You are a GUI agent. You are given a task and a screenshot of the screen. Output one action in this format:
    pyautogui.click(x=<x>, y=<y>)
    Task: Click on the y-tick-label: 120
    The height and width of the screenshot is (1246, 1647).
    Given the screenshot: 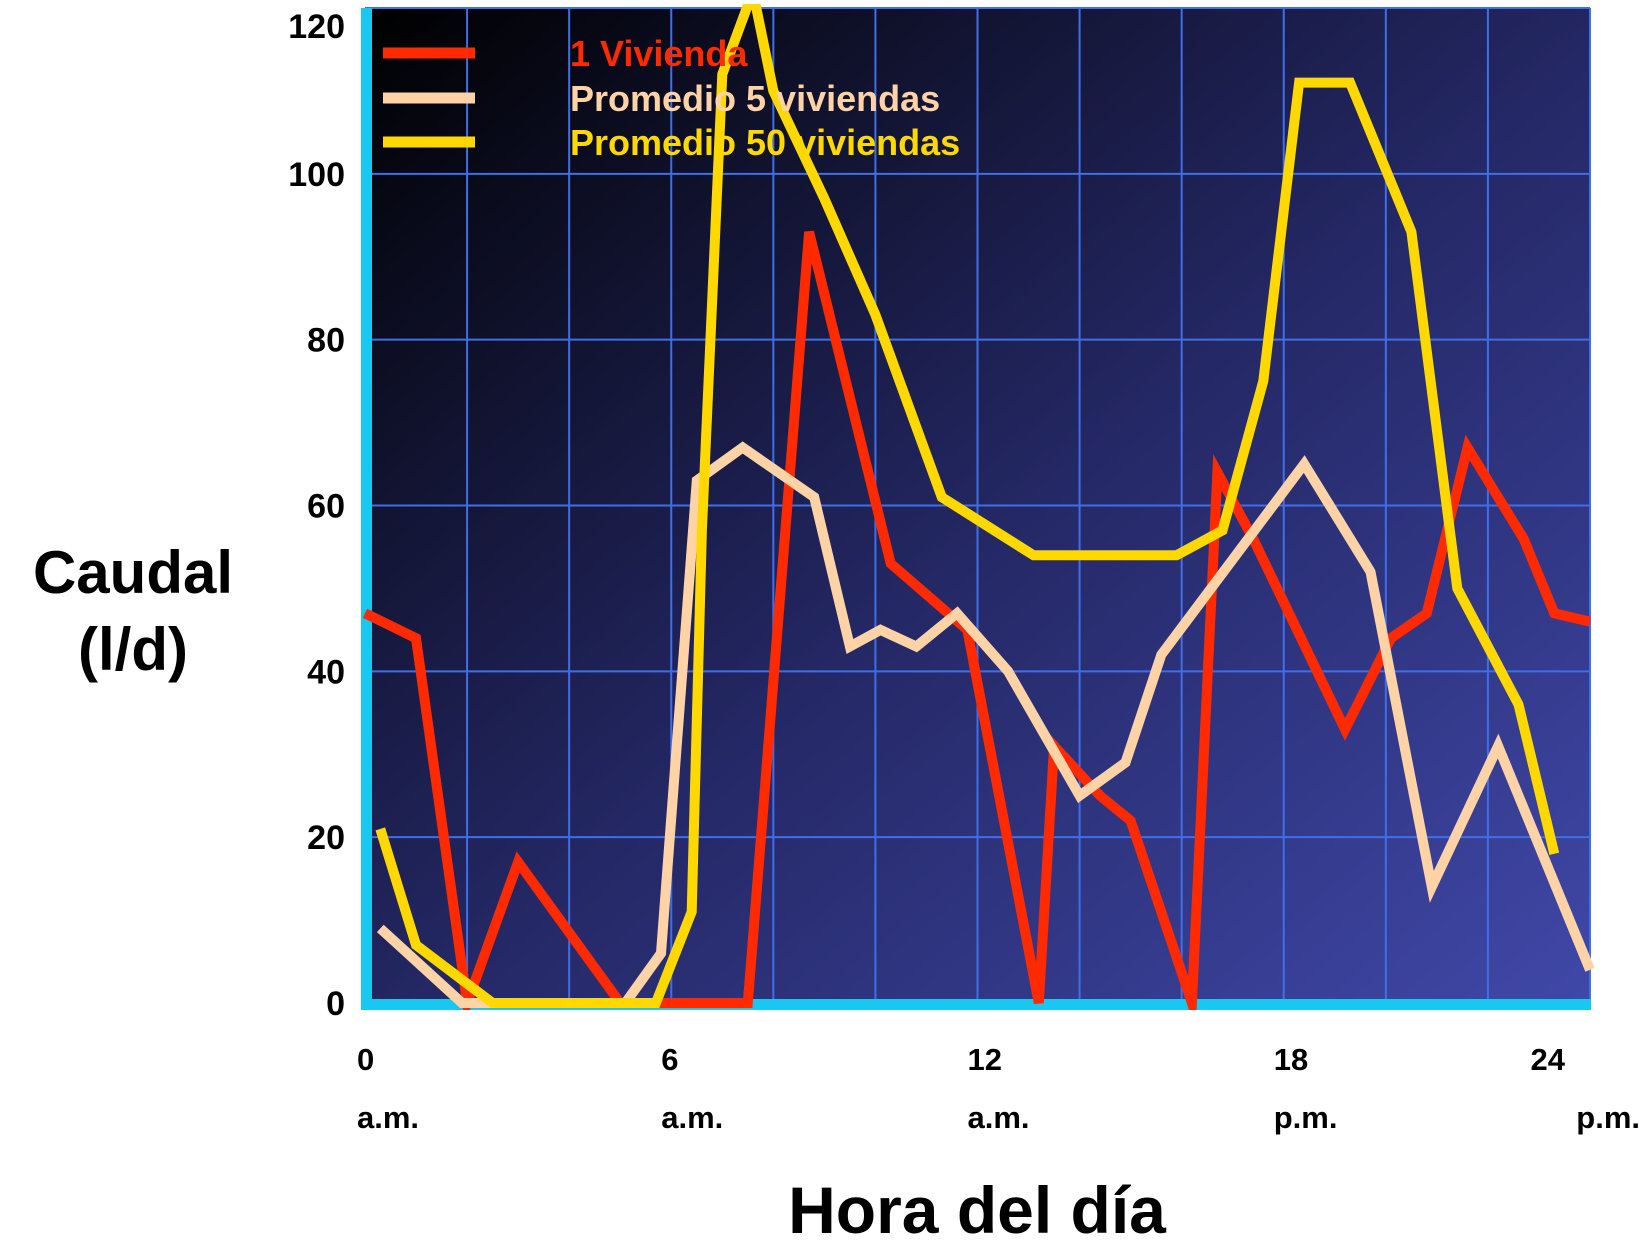 What is the action you would take?
    pyautogui.click(x=316, y=27)
    